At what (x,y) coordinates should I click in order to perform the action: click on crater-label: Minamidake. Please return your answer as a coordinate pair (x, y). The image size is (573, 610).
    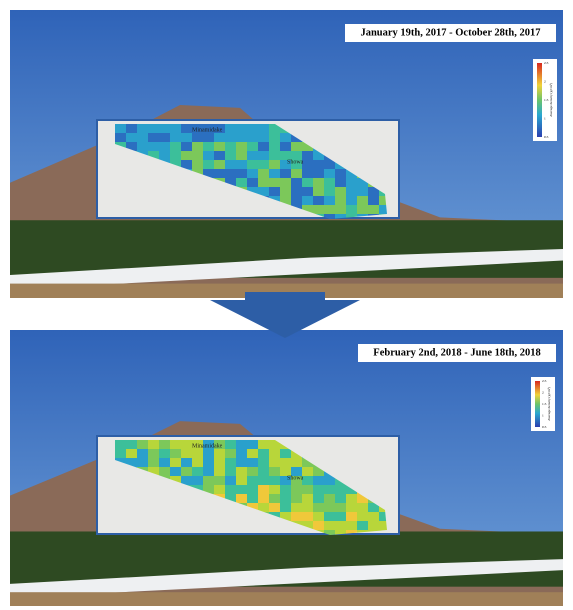
    Looking at the image, I should click on (207, 130).